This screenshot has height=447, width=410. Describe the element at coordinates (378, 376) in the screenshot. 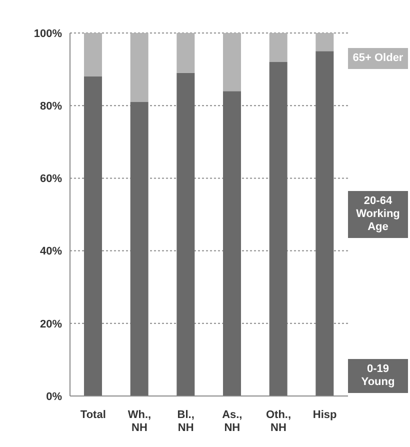

I see `text: 0-19 Young` at that location.